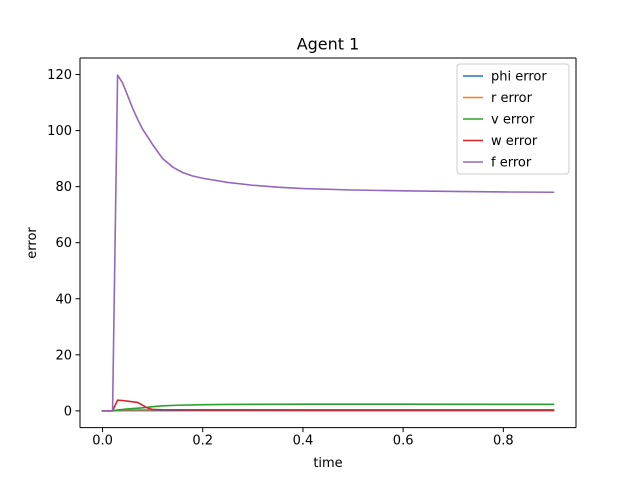 The image size is (640, 484). Describe the element at coordinates (519, 77) in the screenshot. I see `legend-label: phi error` at that location.